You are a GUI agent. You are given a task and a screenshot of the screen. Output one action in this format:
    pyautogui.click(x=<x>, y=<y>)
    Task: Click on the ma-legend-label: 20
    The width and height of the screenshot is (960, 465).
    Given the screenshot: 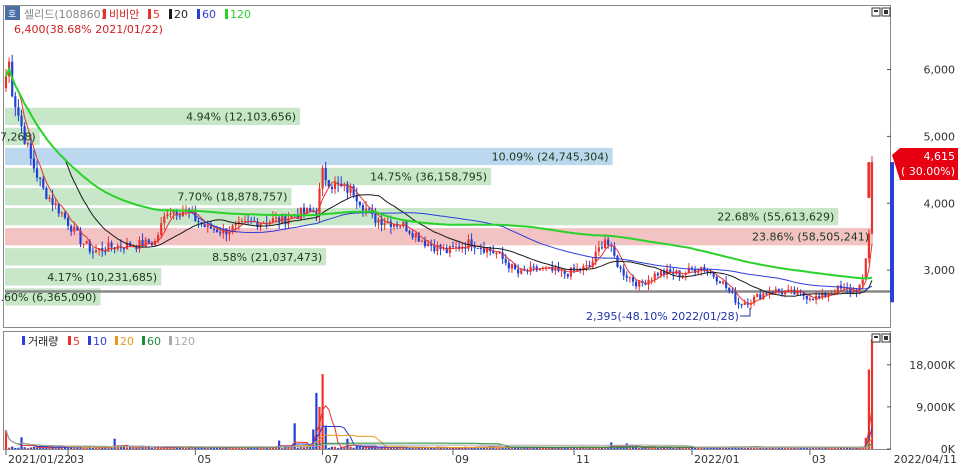 What is the action you would take?
    pyautogui.click(x=181, y=14)
    